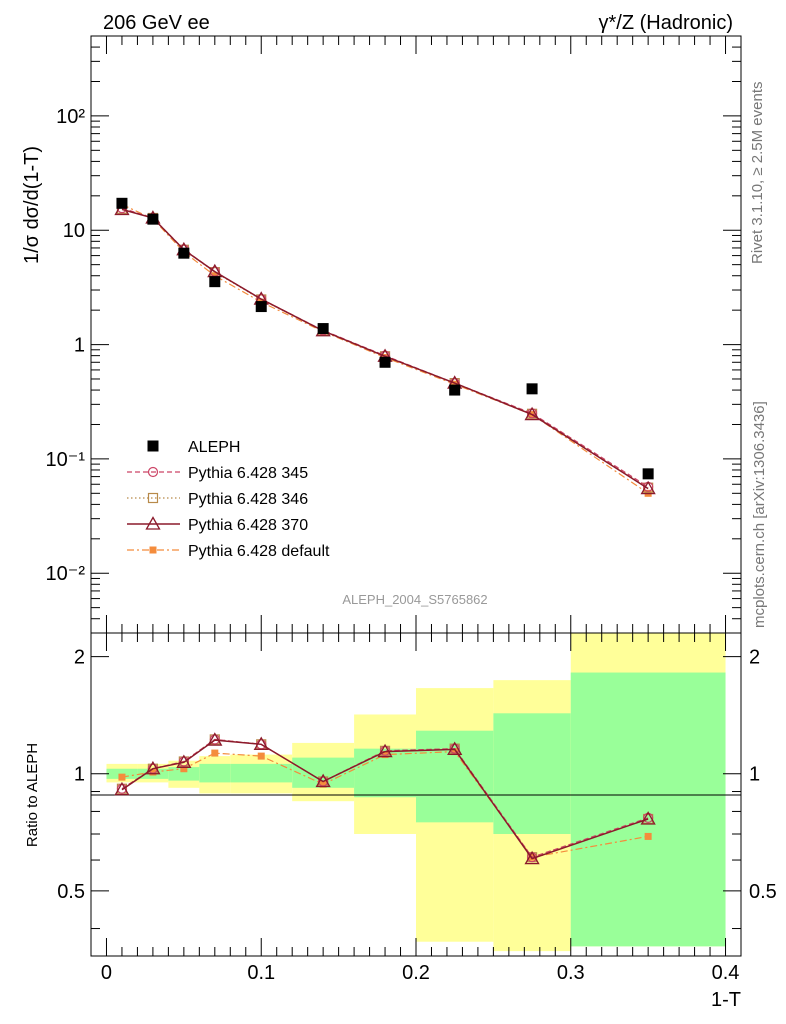 Image resolution: width=786 pixels, height=1024 pixels. Describe the element at coordinates (726, 973) in the screenshot. I see `ratio-x-tick-label: 0.4` at that location.